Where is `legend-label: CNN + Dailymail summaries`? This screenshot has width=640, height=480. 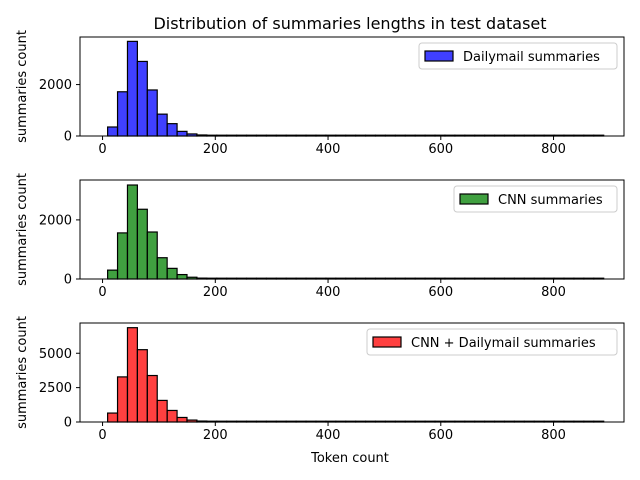 legend-label: CNN + Dailymail summaries is located at coordinates (503, 343).